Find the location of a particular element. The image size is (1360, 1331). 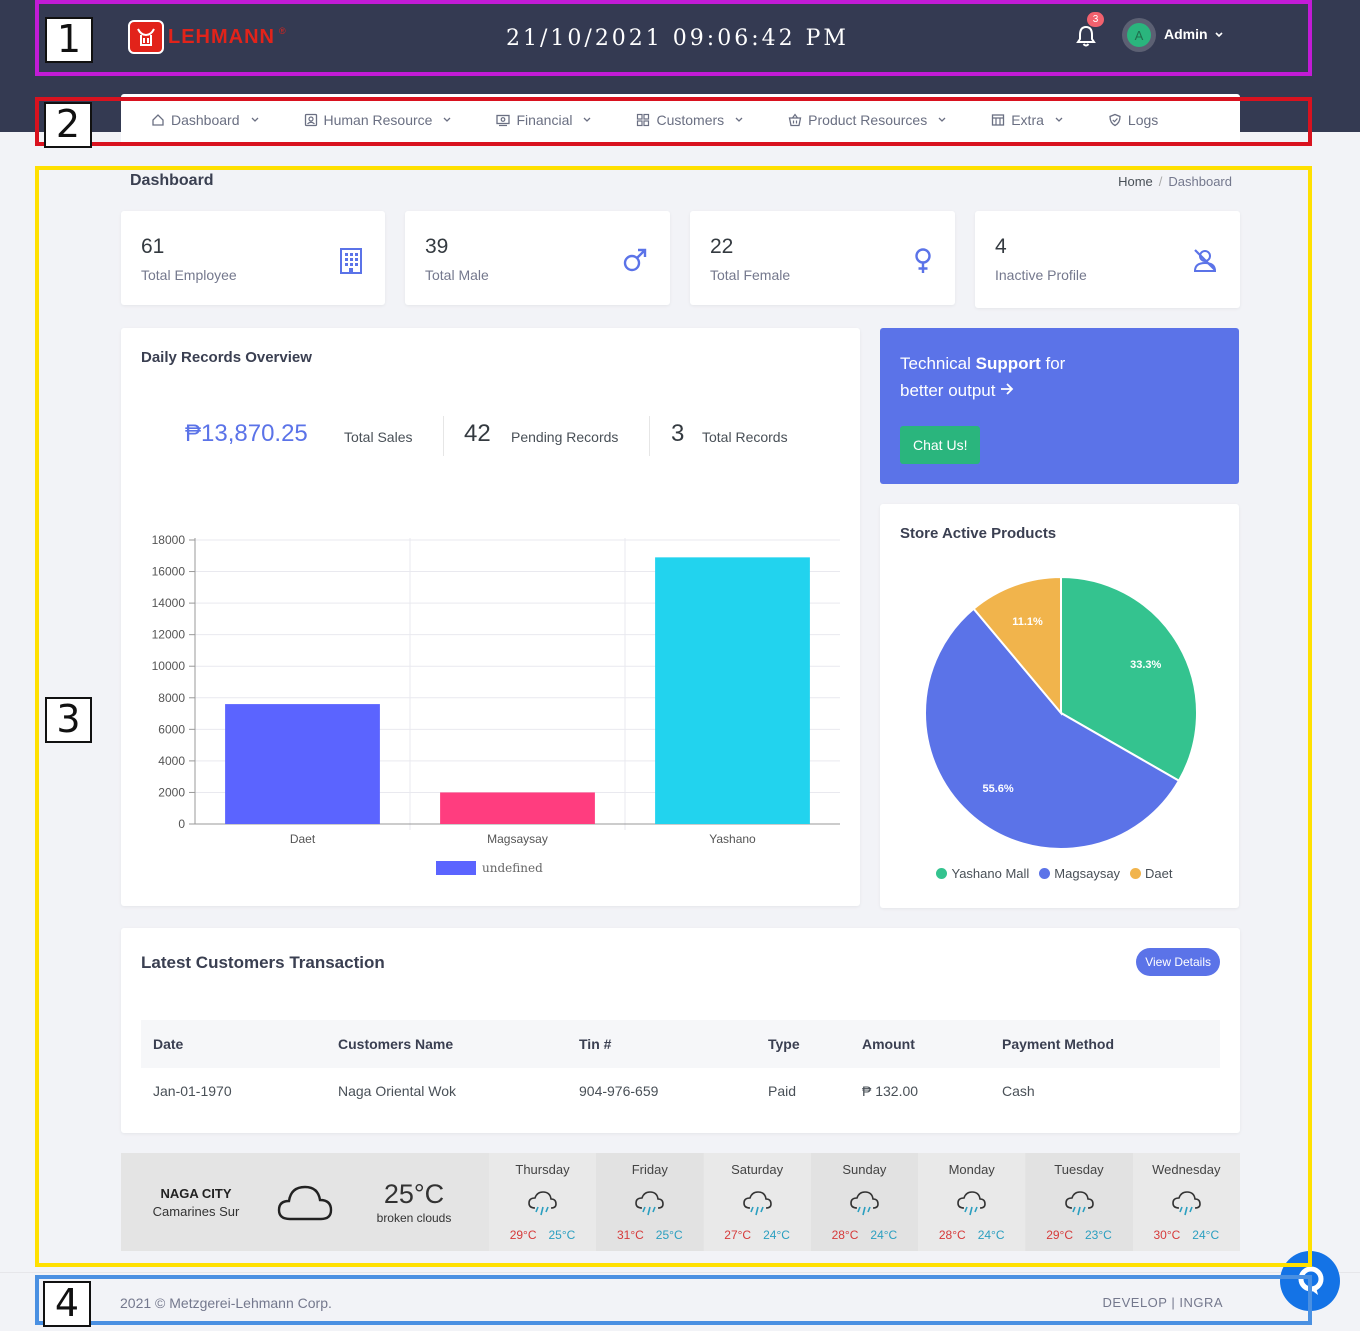

stat-value: 22 is located at coordinates (722, 246).